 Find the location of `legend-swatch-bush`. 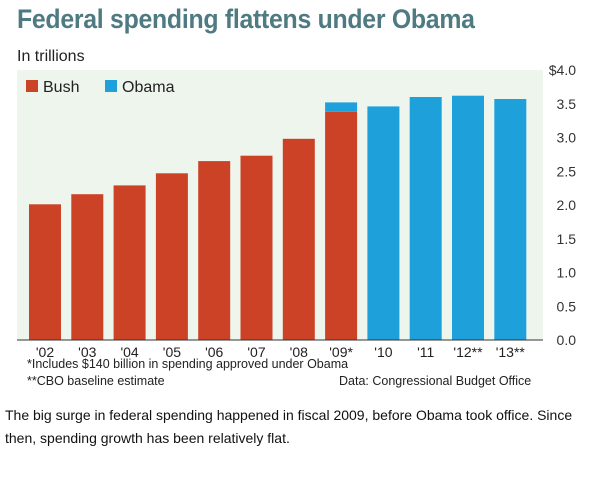

legend-swatch-bush is located at coordinates (32, 86).